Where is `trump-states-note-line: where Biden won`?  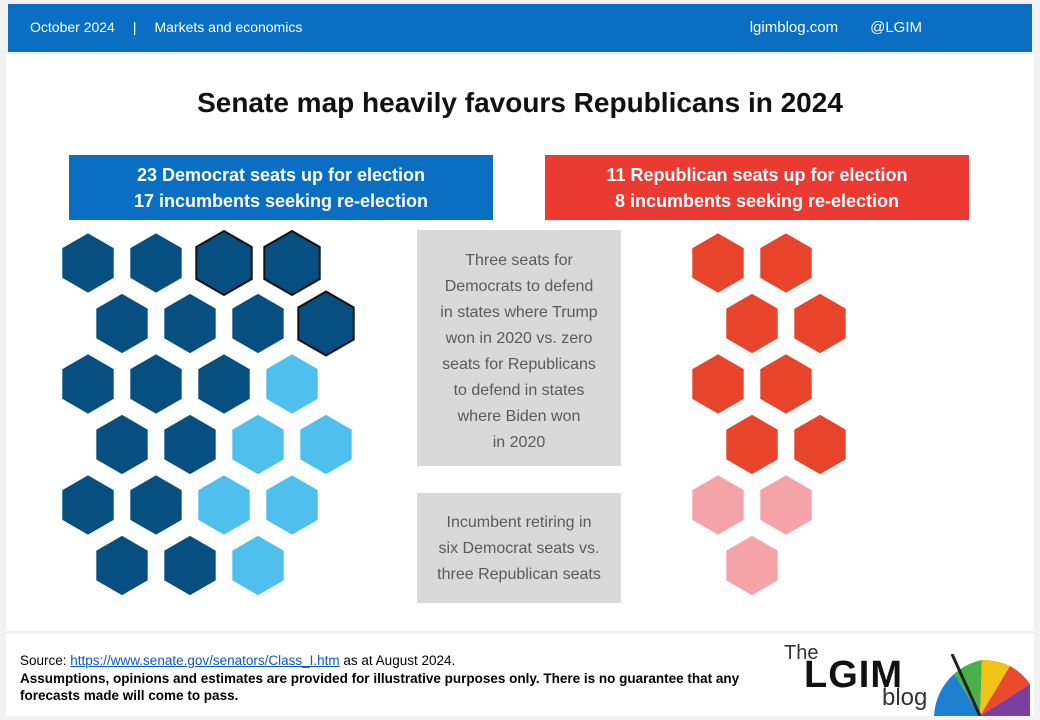
trump-states-note-line: where Biden won is located at coordinates (519, 416).